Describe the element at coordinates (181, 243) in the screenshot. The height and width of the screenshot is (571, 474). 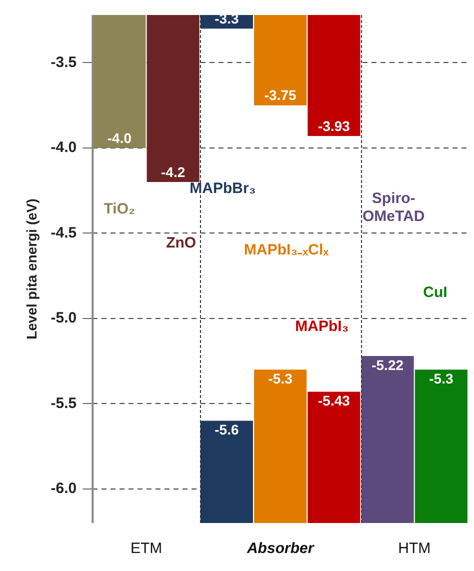
I see `annotation: ZnO` at that location.